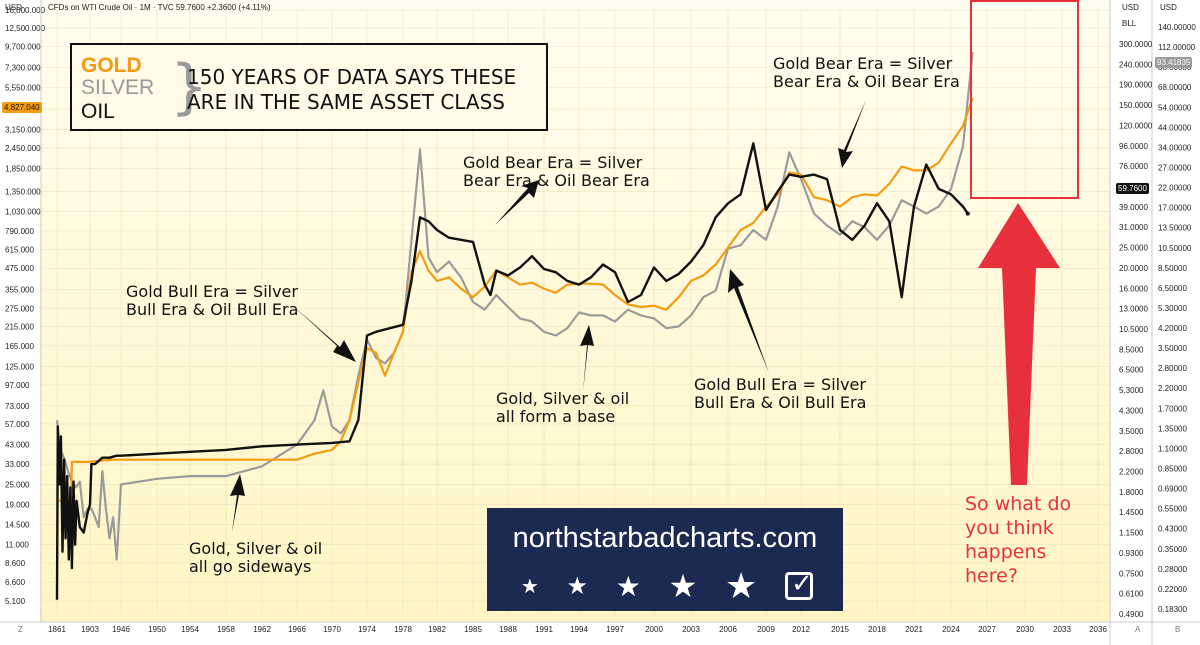 The width and height of the screenshot is (1200, 645). Describe the element at coordinates (190, 629) in the screenshot. I see `x-tick-label: 1954` at that location.